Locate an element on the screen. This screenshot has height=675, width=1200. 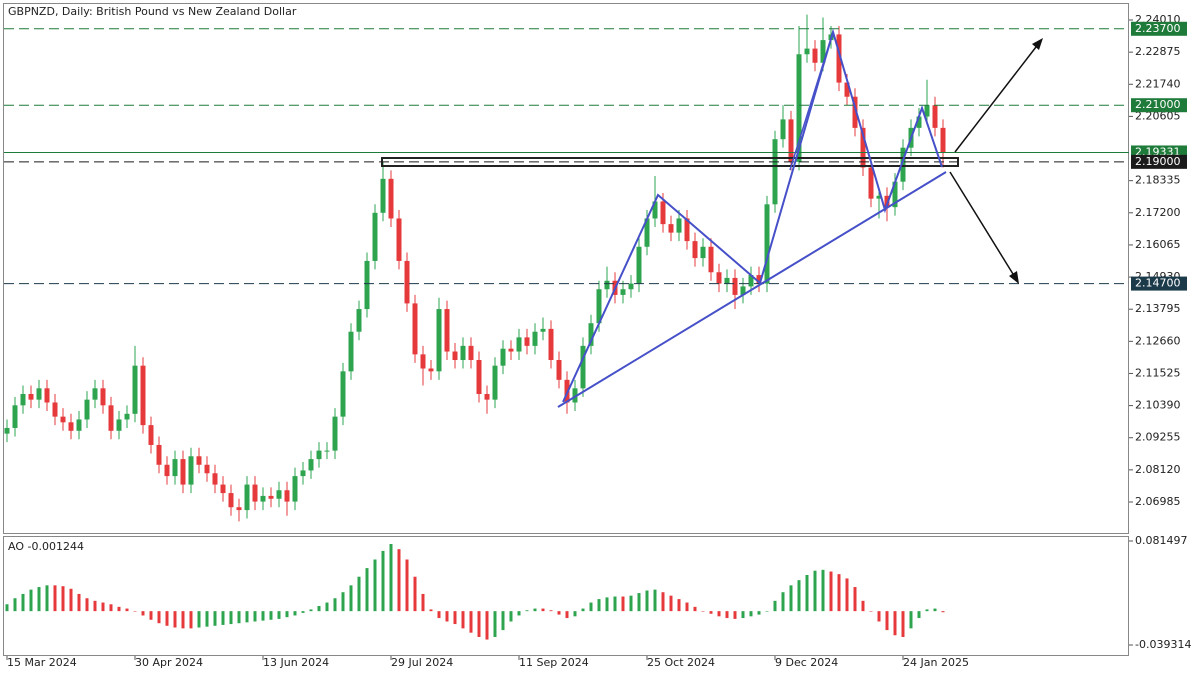
y-tick-label: 2.20605 is located at coordinates (1158, 115).